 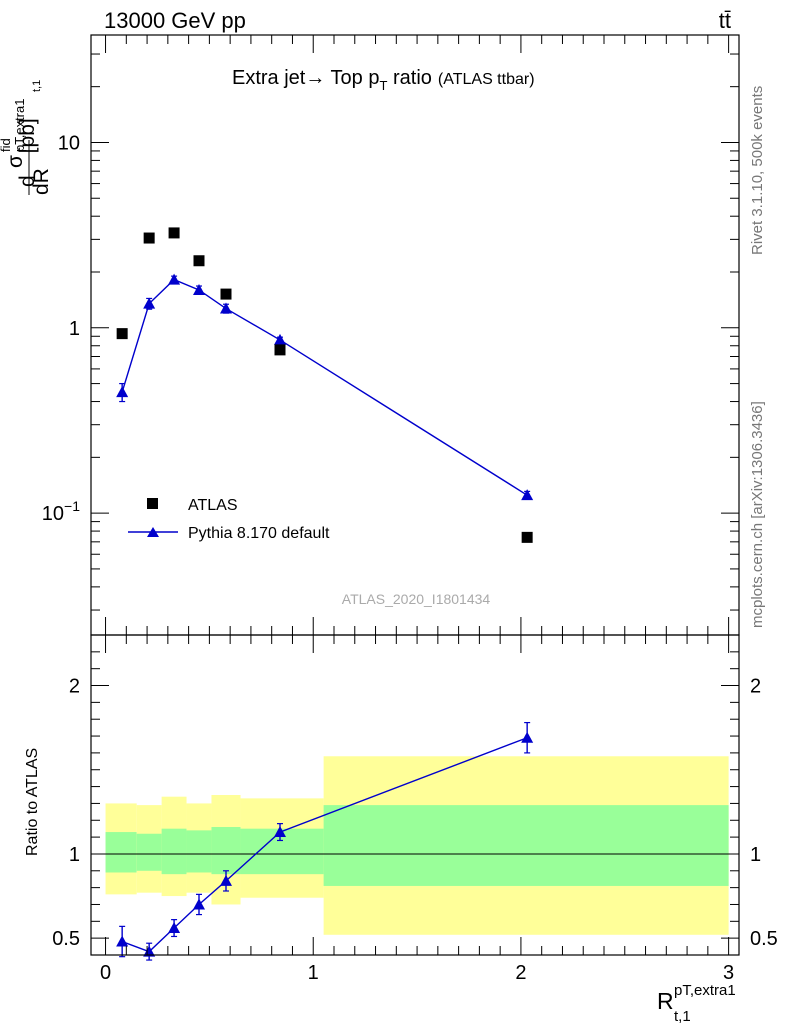 I want to click on x-tick-label: 2, so click(x=520, y=973).